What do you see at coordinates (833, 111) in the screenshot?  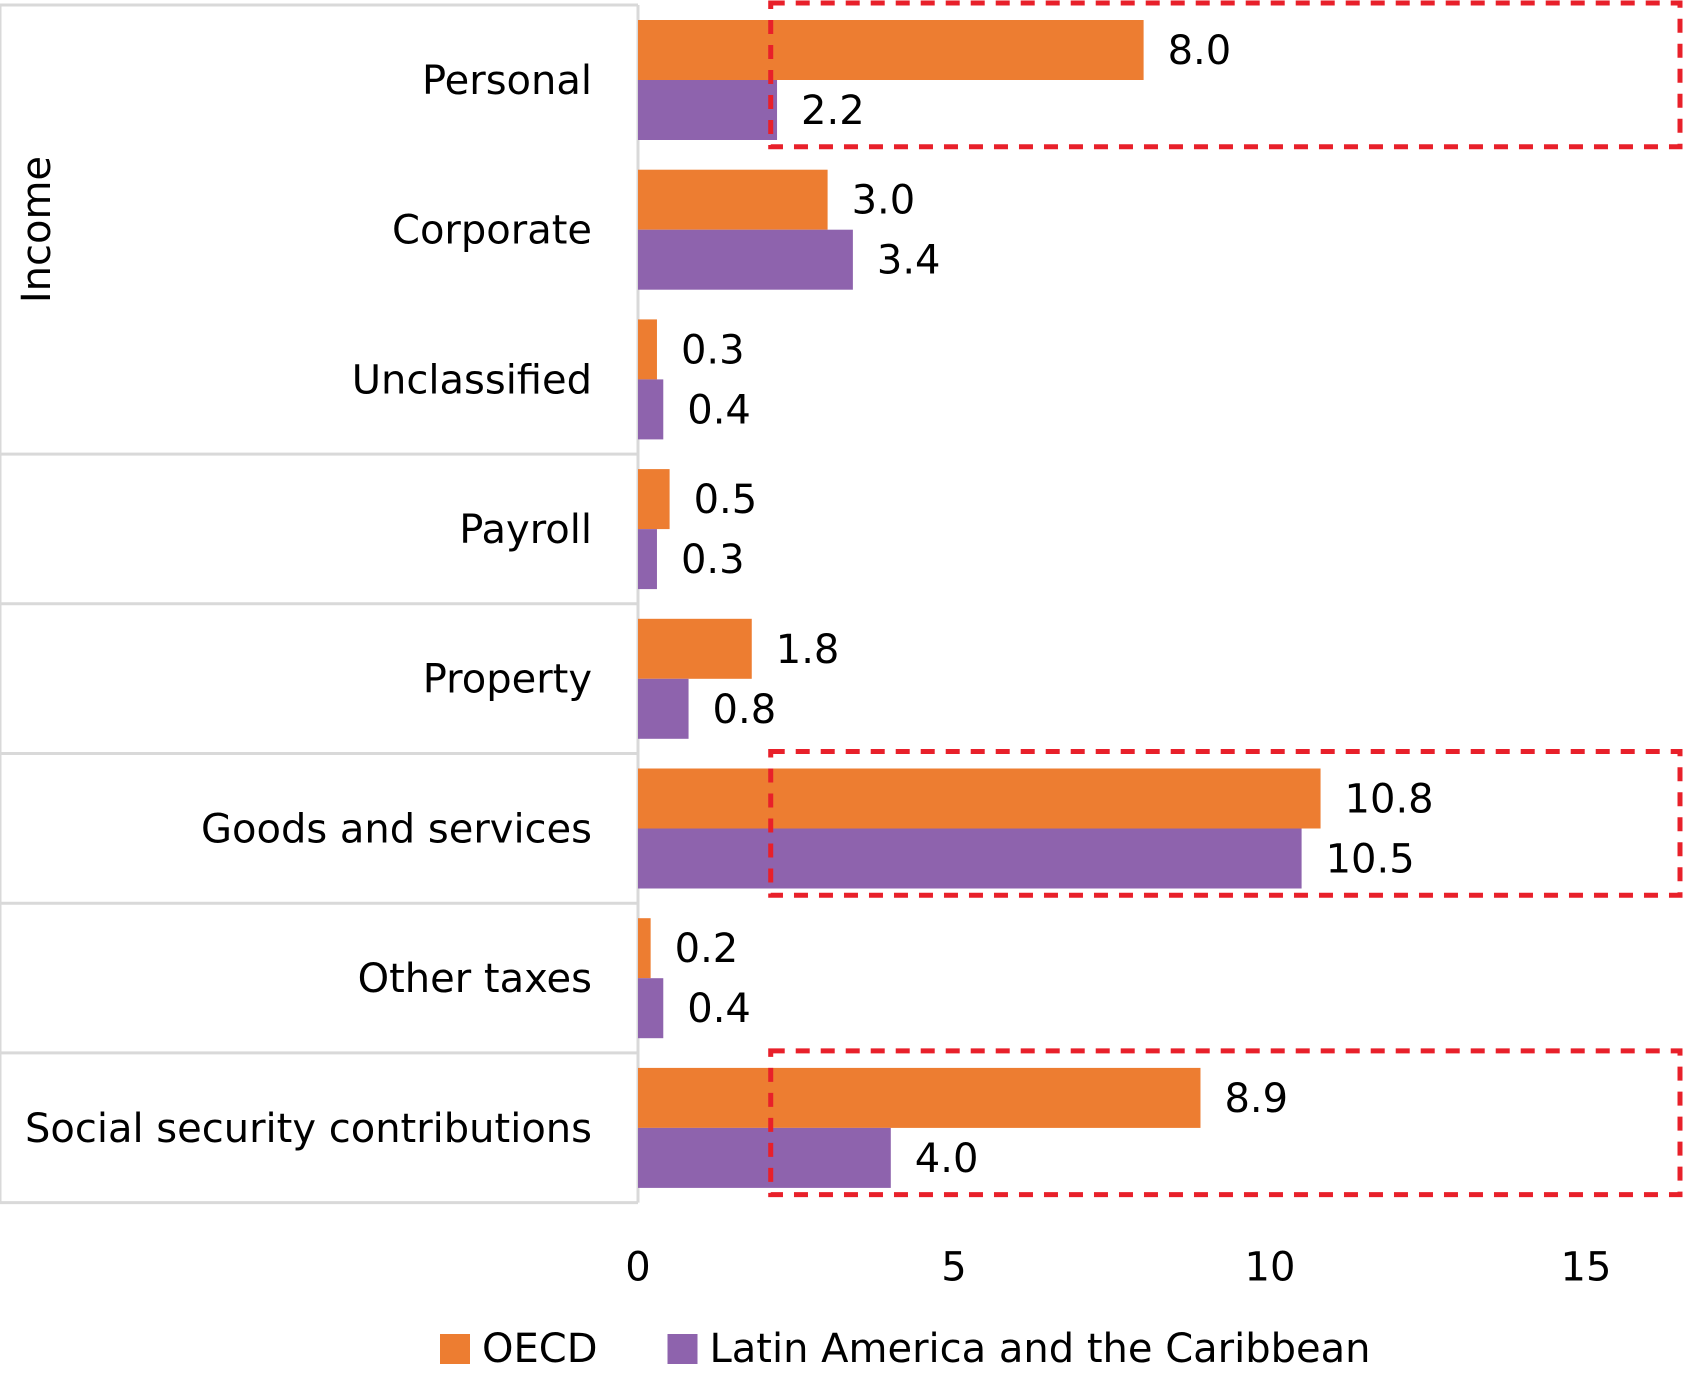 I see `value-label: 2.2` at bounding box center [833, 111].